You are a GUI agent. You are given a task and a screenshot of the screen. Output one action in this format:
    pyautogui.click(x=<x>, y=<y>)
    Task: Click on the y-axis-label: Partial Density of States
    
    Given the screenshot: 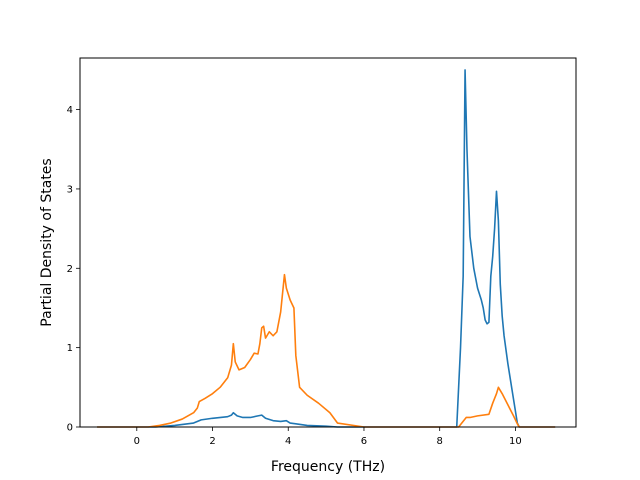 What is the action you would take?
    pyautogui.click(x=47, y=242)
    